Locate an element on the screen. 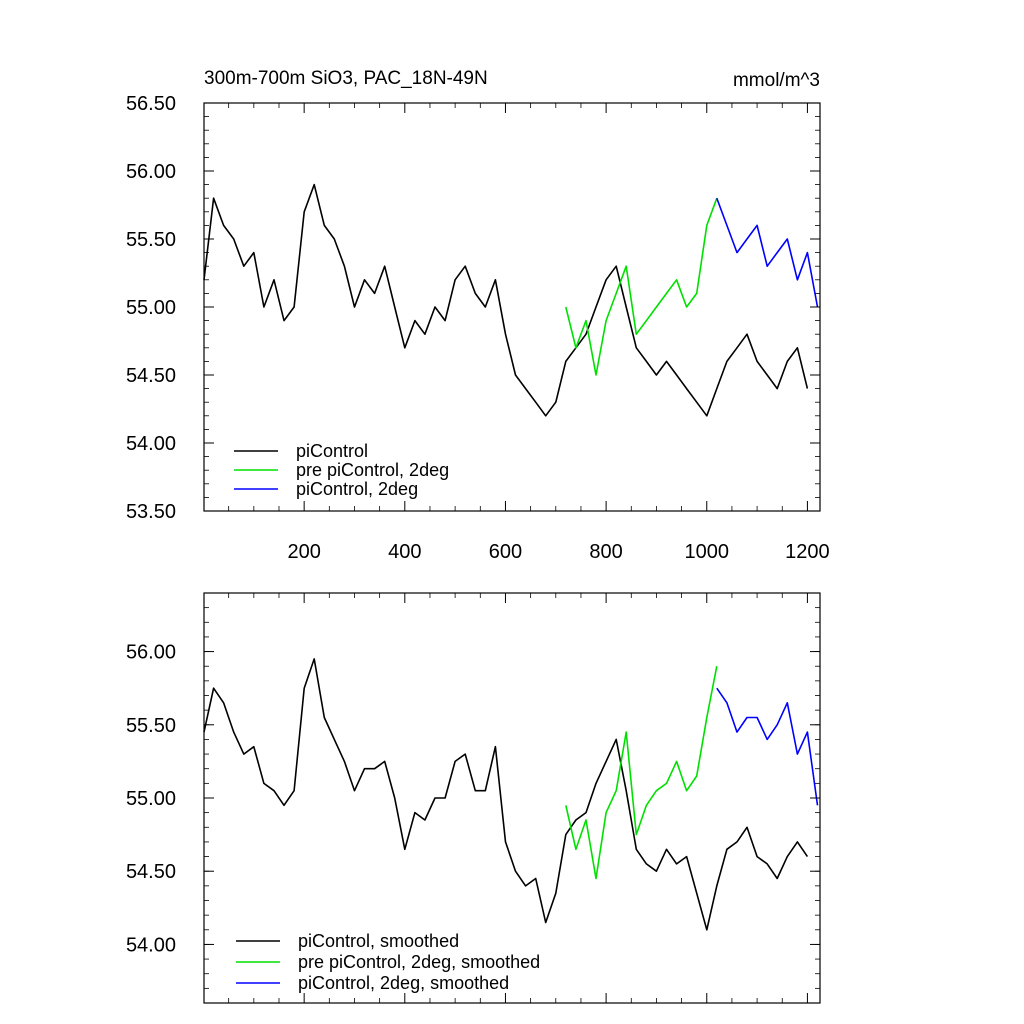 The image size is (1024, 1024). series-line-picontrol-2deg is located at coordinates (767, 252).